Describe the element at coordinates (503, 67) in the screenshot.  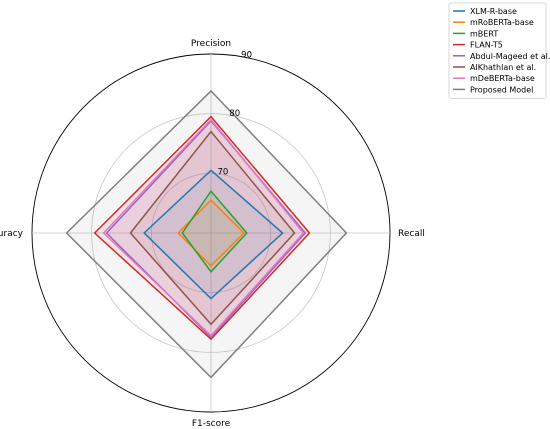
I see `legend-label: AlKhathlan et al.` at that location.